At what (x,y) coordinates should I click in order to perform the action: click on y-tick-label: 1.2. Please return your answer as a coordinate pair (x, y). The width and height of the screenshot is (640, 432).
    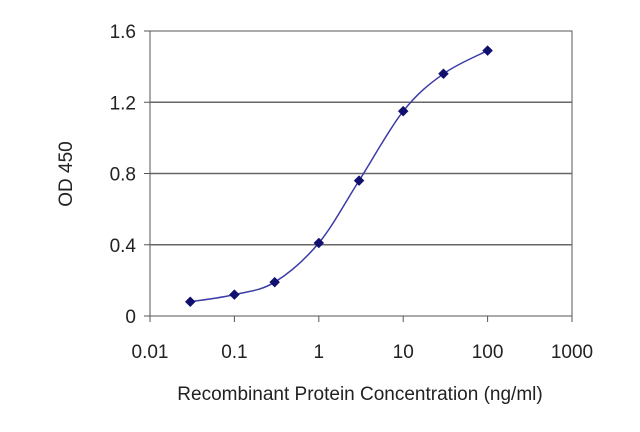
    Looking at the image, I should click on (123, 103).